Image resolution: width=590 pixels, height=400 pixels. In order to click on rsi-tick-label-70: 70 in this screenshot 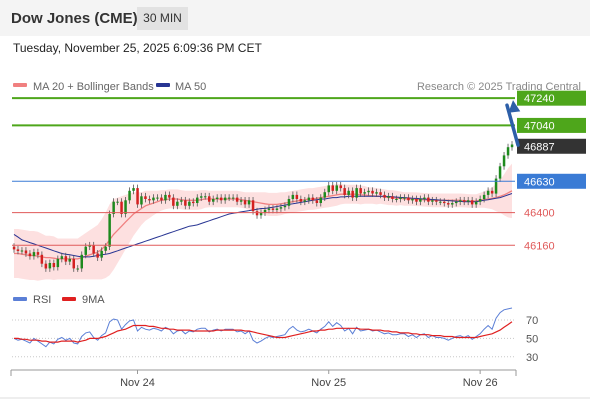, I will do `click(532, 321)`.